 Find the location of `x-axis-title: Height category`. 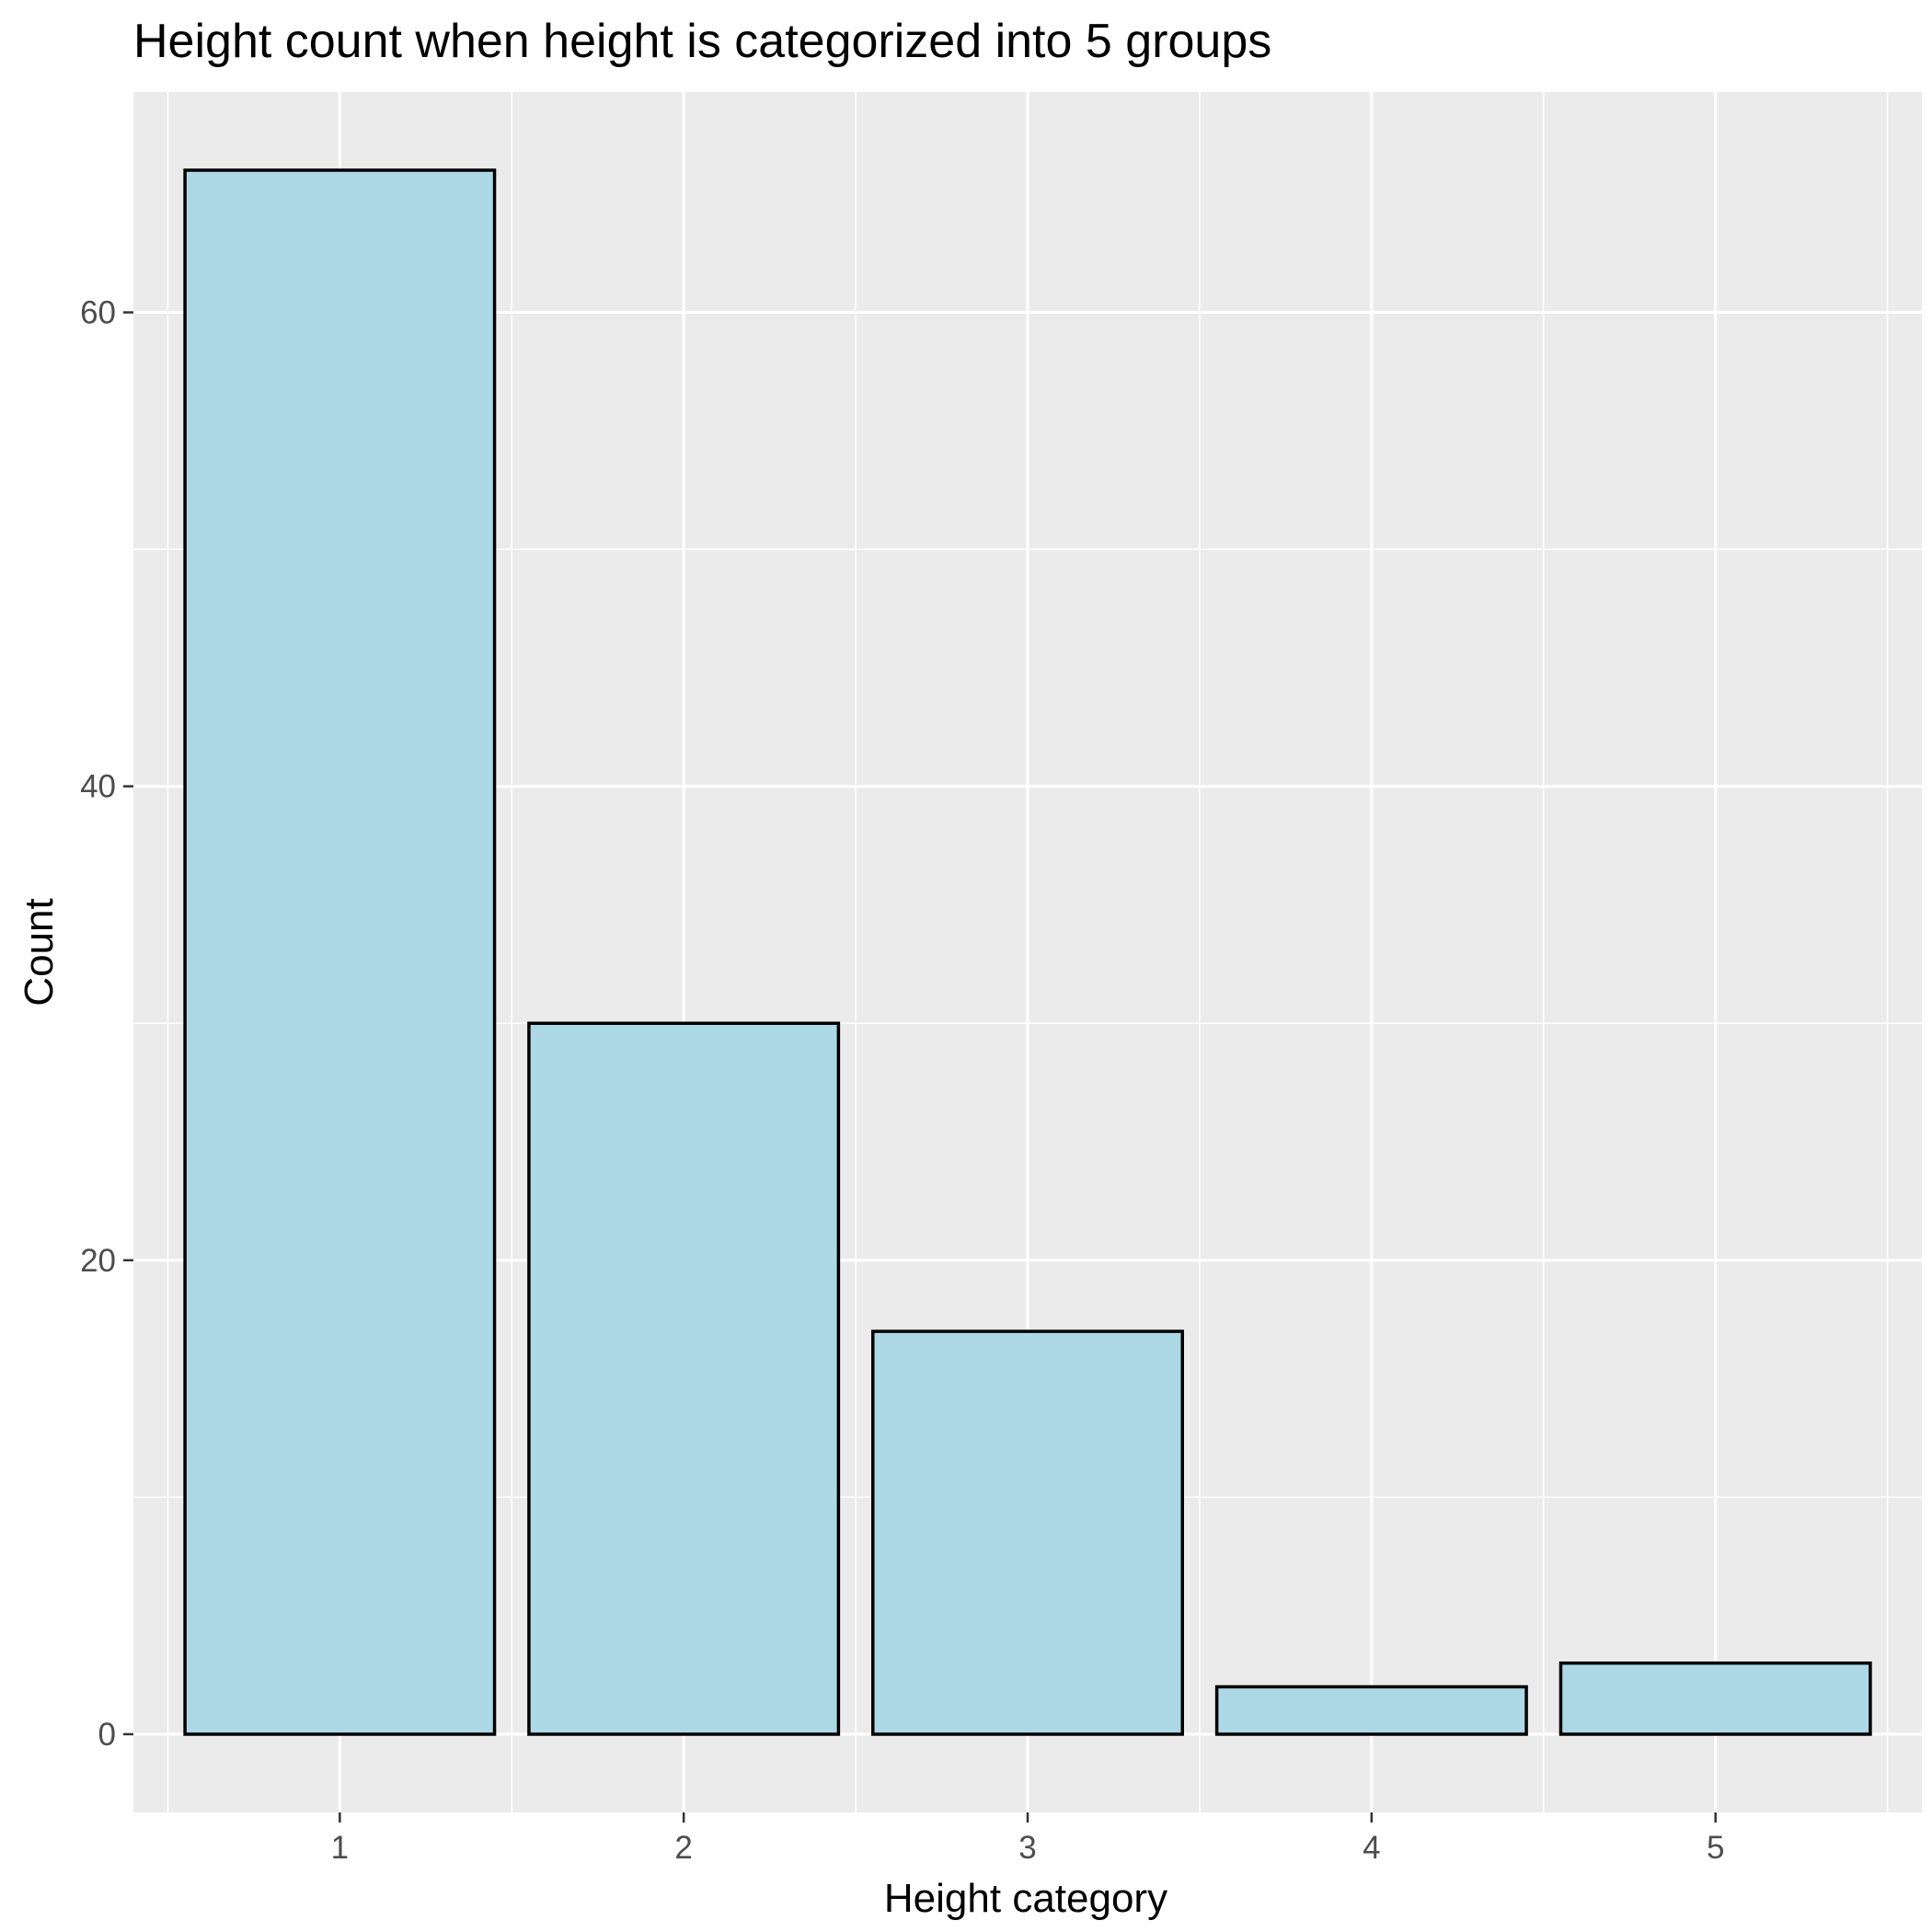

x-axis-title: Height category is located at coordinates (1025, 1898).